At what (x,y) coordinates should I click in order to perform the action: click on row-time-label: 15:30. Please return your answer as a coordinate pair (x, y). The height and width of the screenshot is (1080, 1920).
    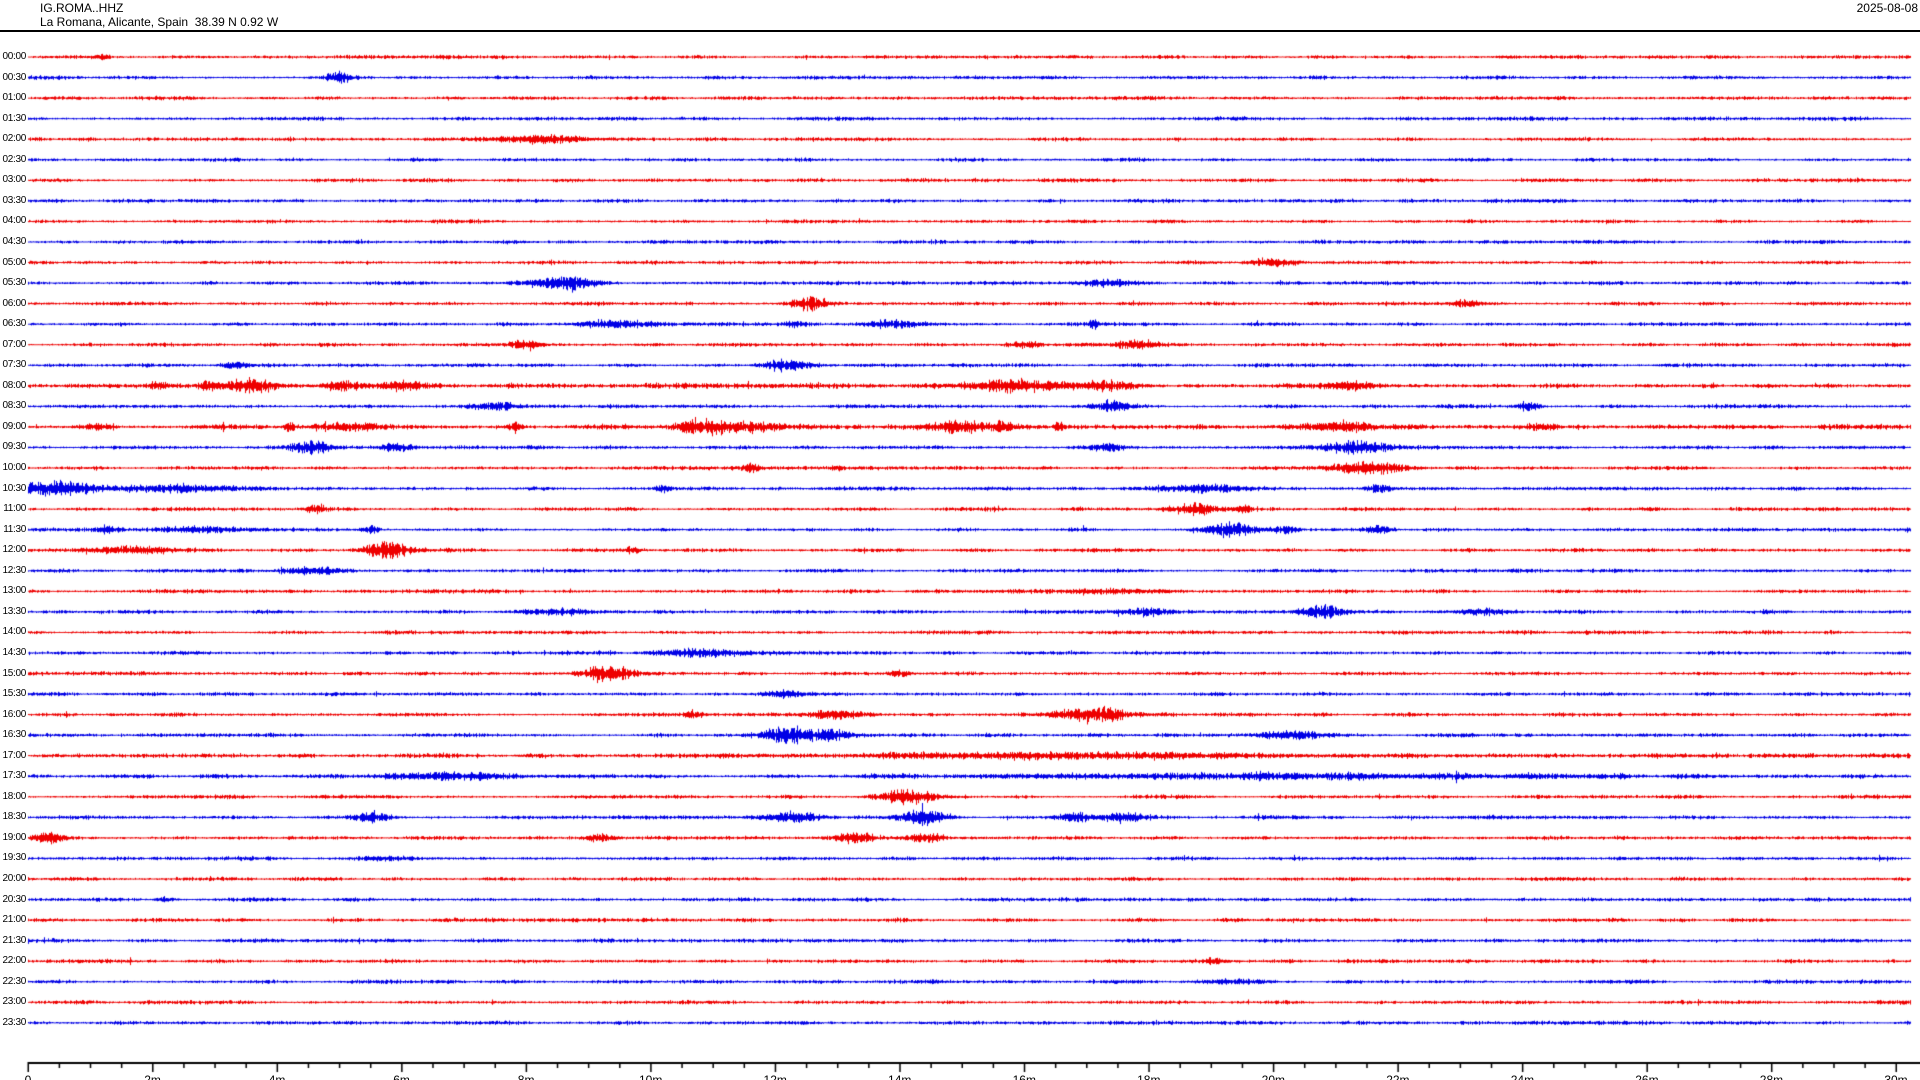
    Looking at the image, I should click on (14, 694).